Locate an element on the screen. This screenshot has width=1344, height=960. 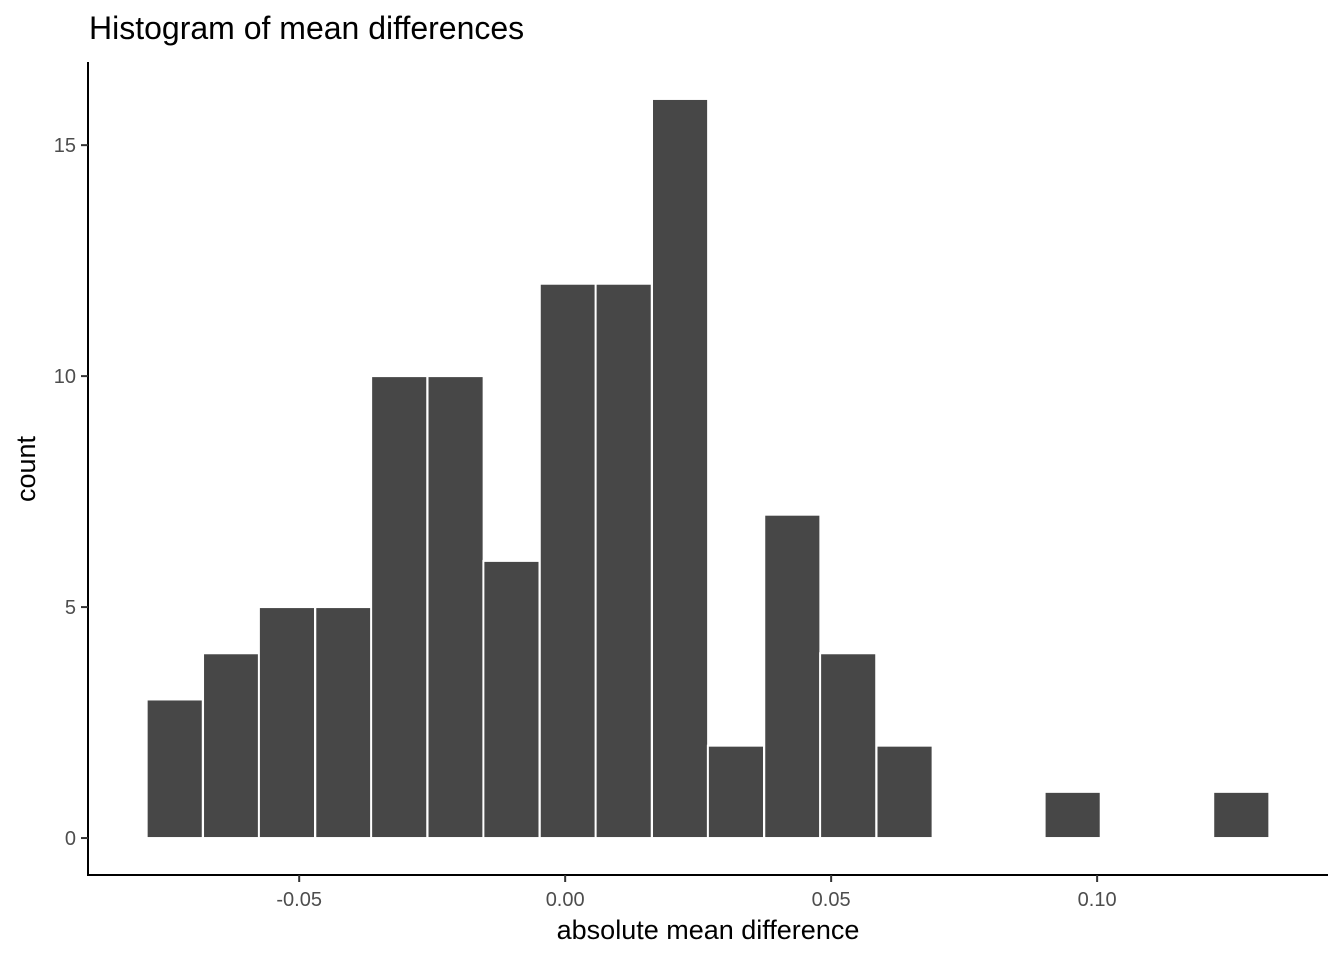
y-tick-label: 15 is located at coordinates (65, 146).